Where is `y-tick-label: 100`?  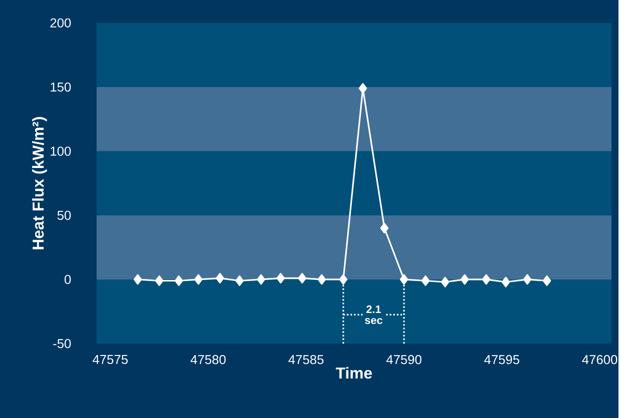
y-tick-label: 100 is located at coordinates (60, 151).